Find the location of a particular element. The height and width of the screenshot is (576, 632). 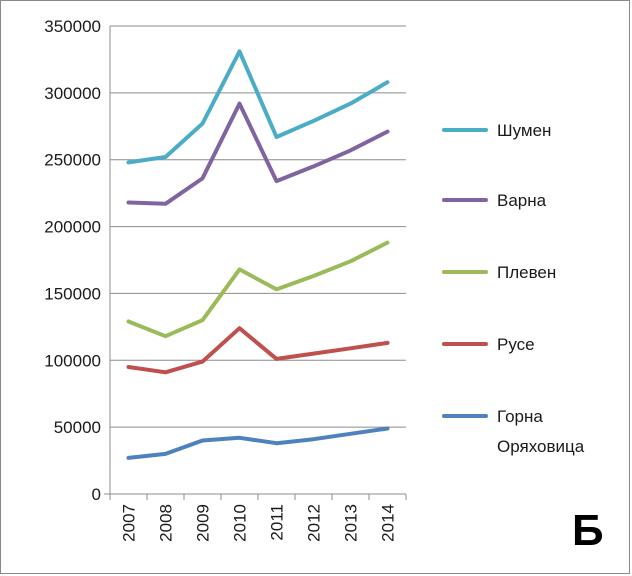

y-tick-label: 50000 is located at coordinates (77, 427).